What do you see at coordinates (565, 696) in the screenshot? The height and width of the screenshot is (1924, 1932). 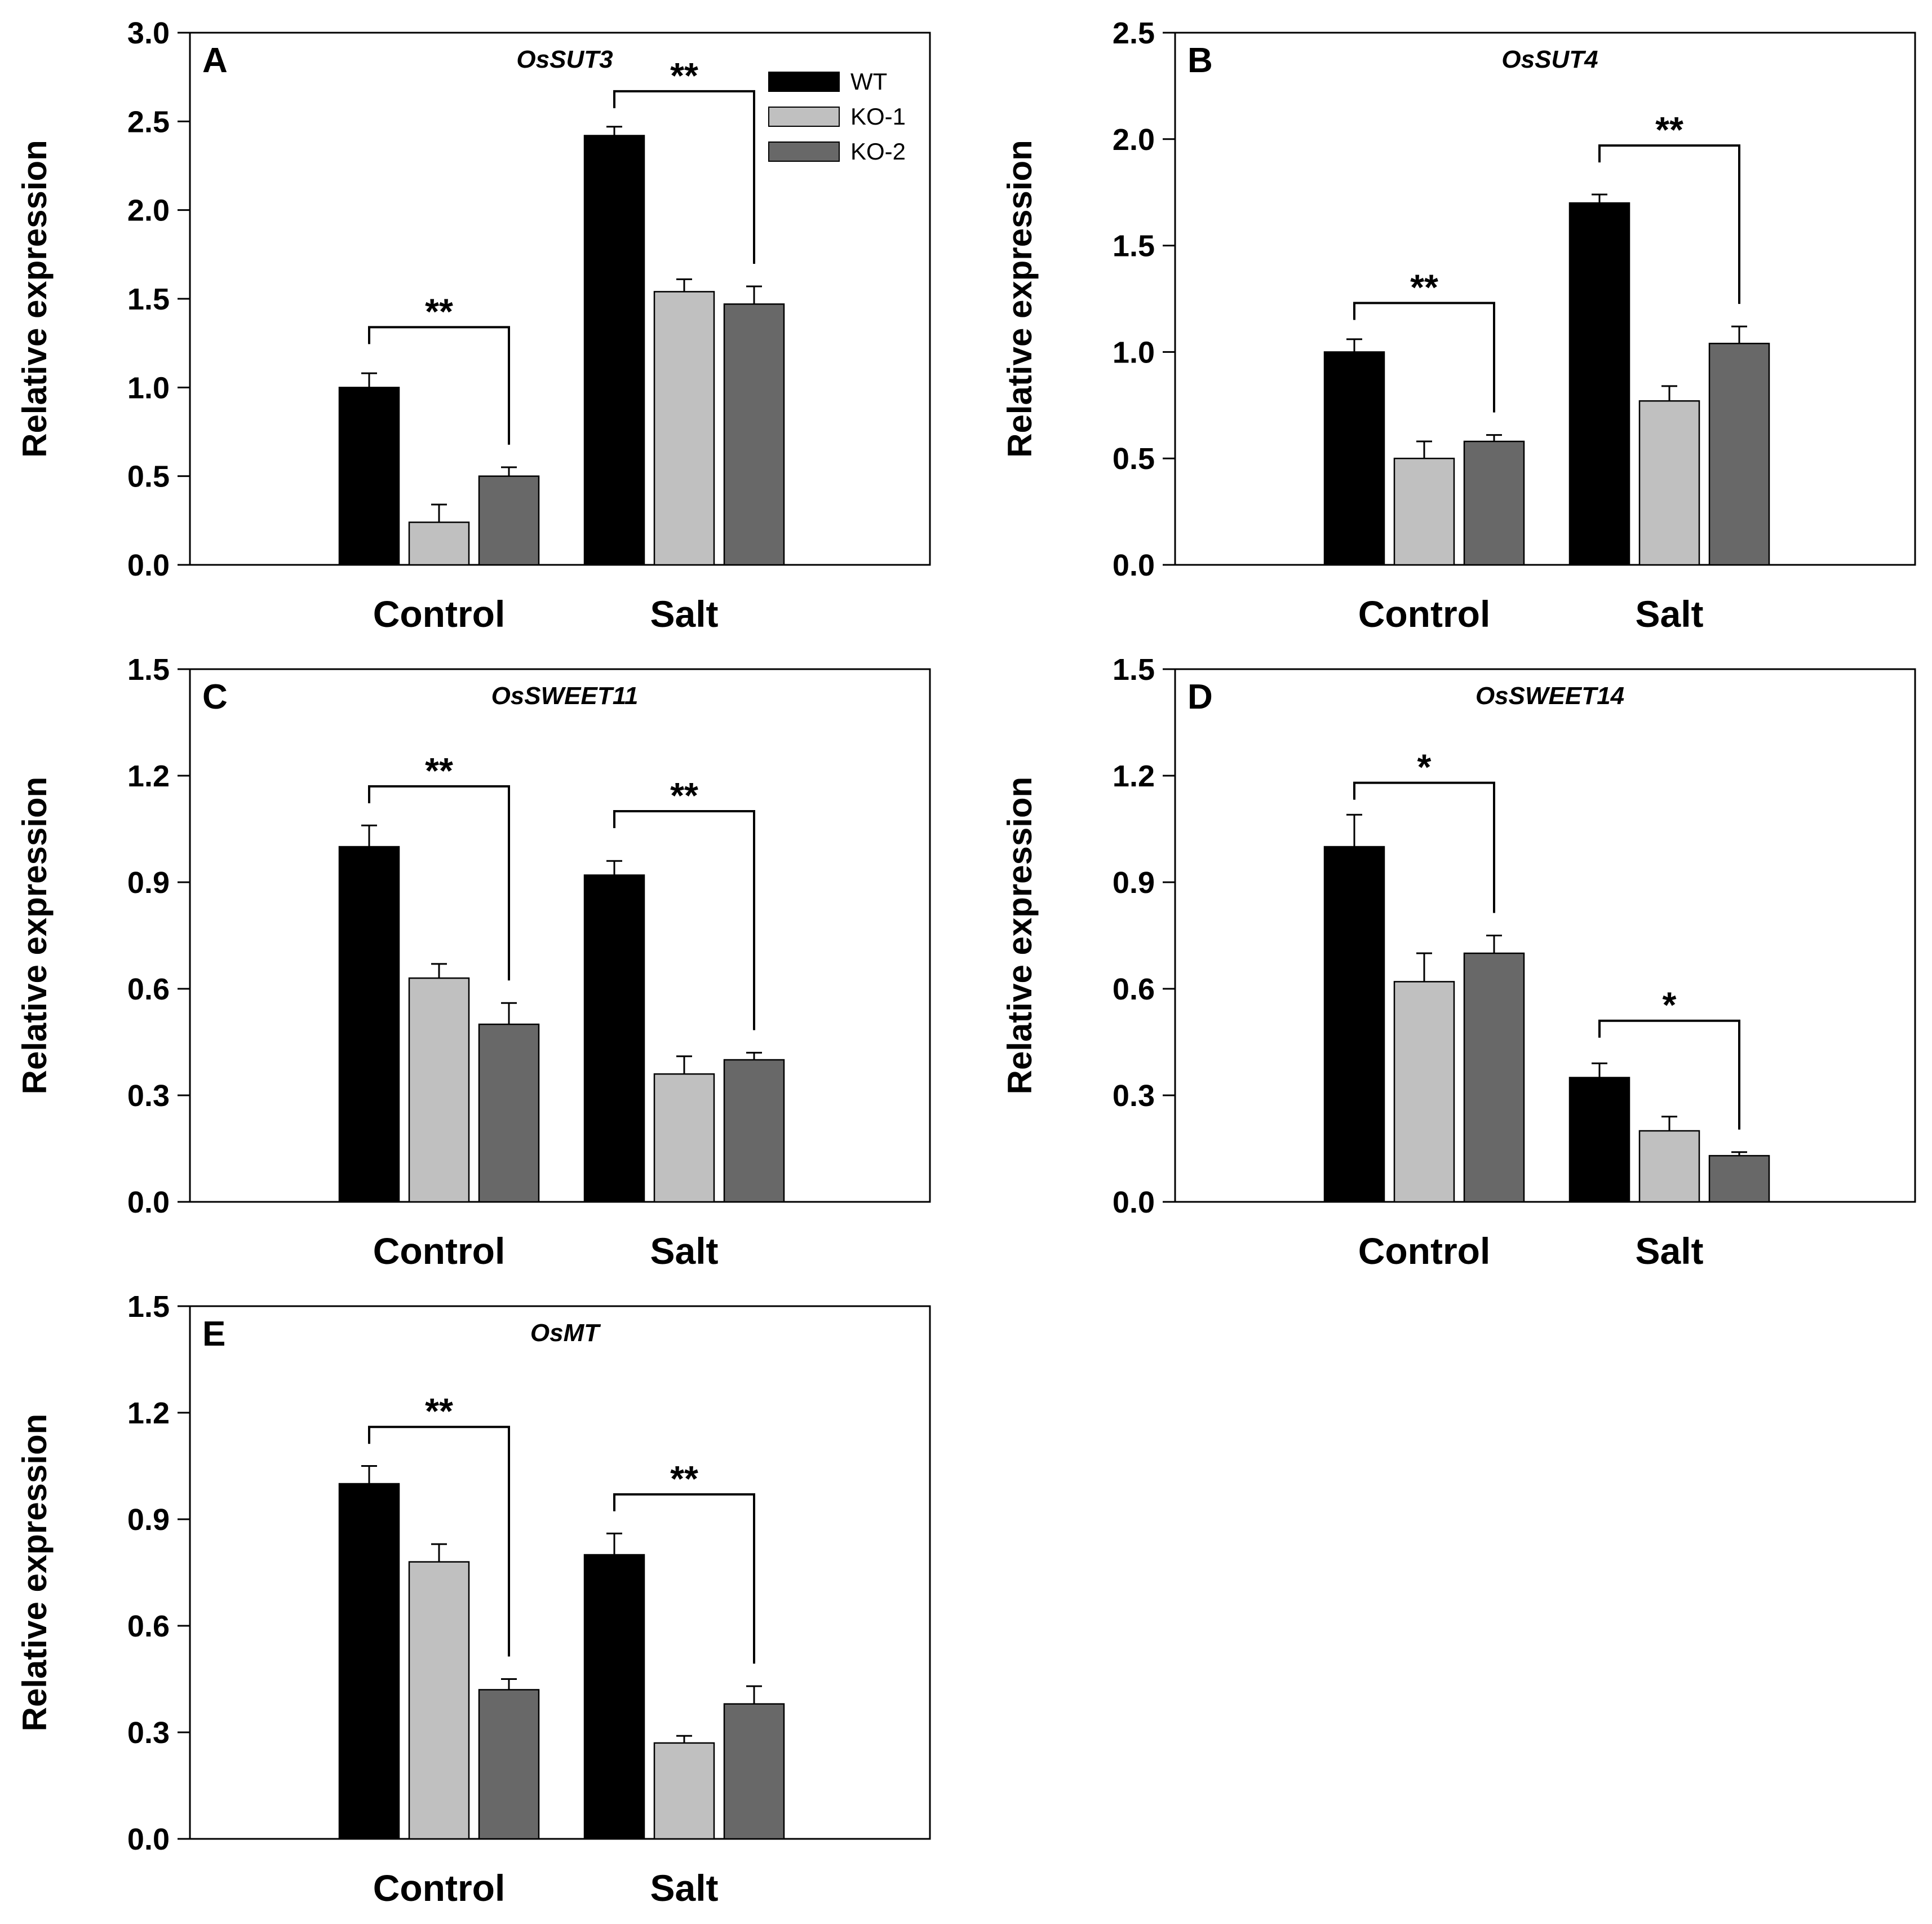 I see `gene-title: OsSWEET11` at bounding box center [565, 696].